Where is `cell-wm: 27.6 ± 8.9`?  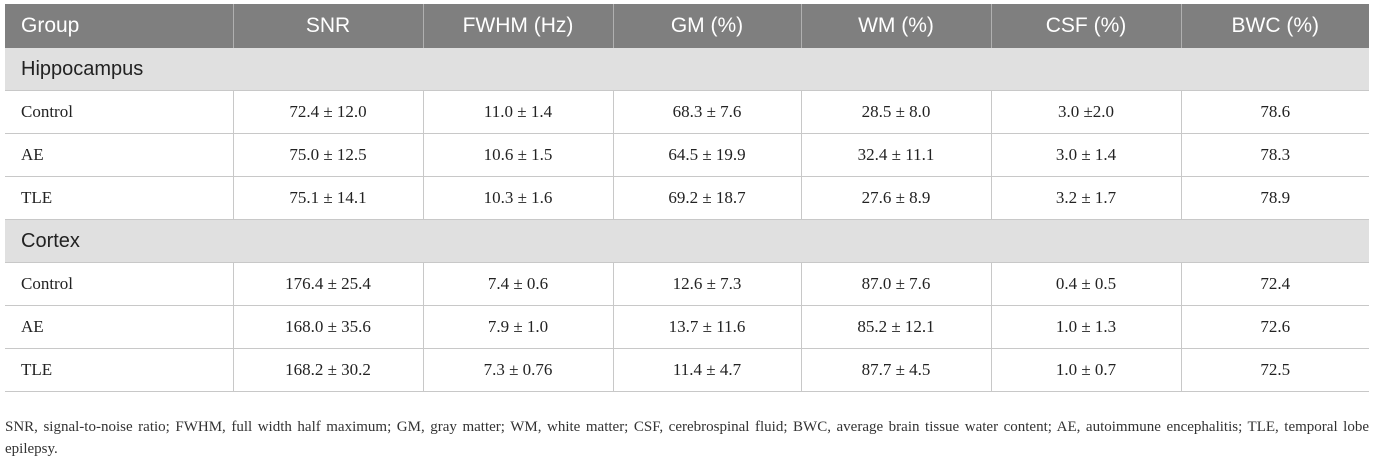 cell-wm: 27.6 ± 8.9 is located at coordinates (896, 198).